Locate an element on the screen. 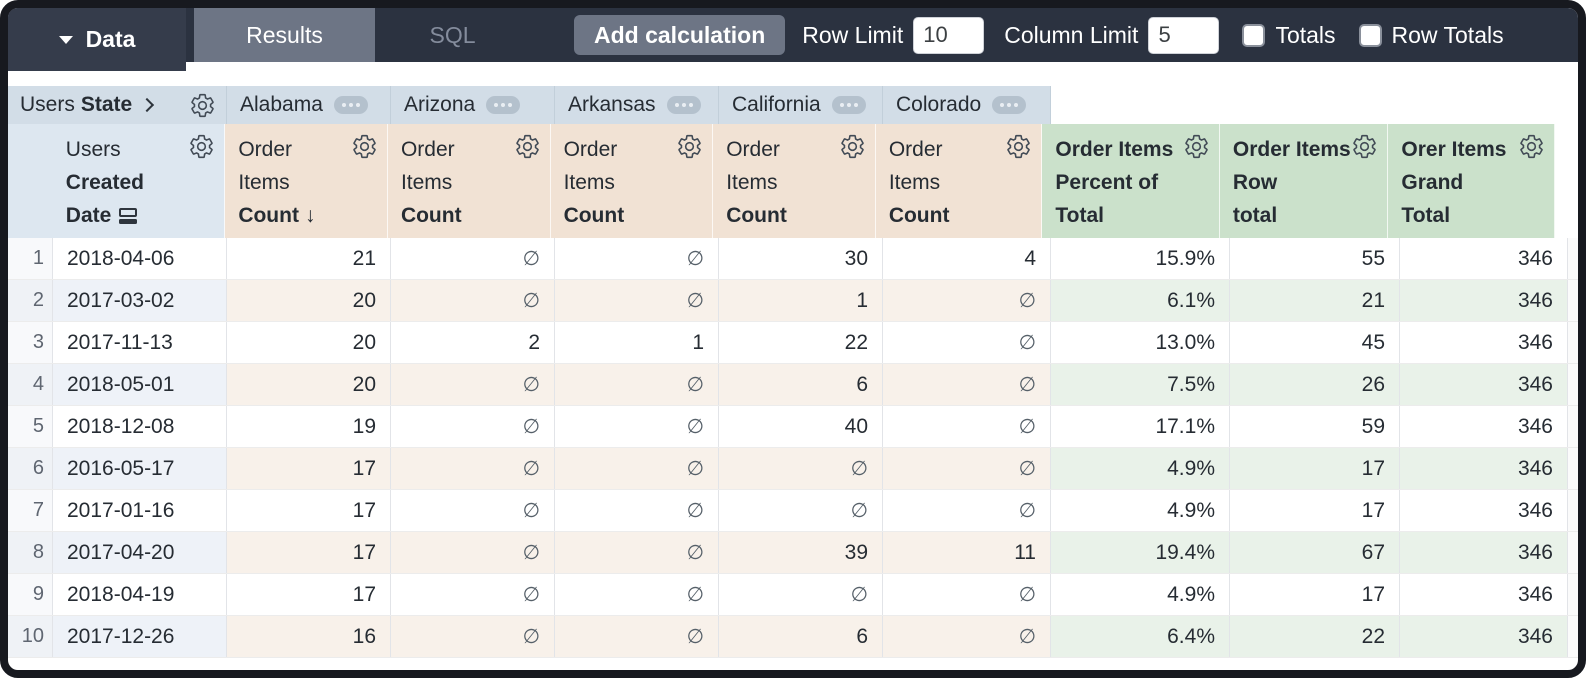  column-limit-input is located at coordinates (1184, 35).